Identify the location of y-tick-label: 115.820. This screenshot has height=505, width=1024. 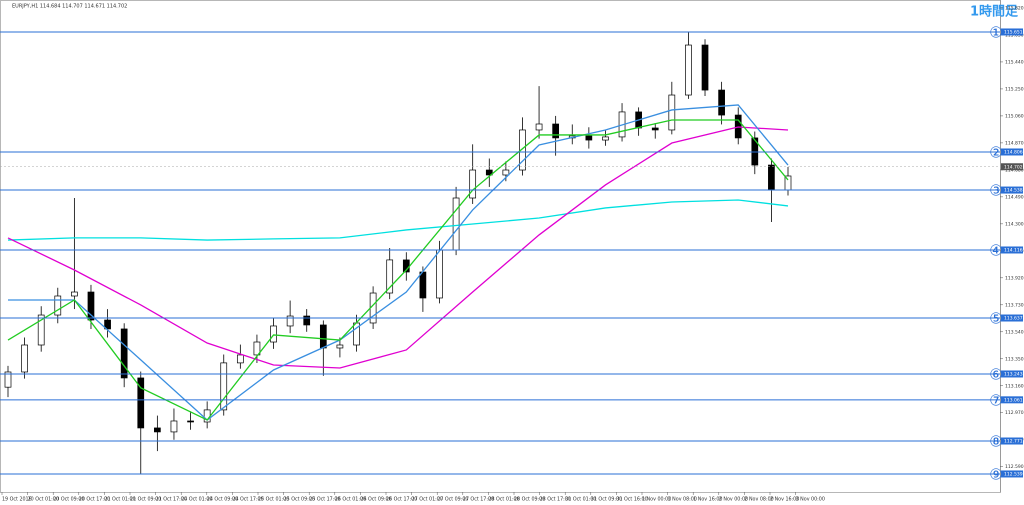
(1014, 8).